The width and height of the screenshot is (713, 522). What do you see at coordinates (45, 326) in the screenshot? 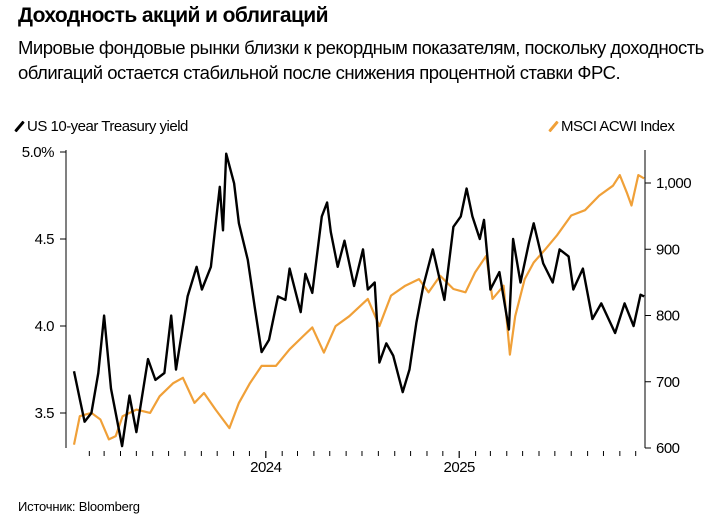
I see `left-tick-label: 4.0` at bounding box center [45, 326].